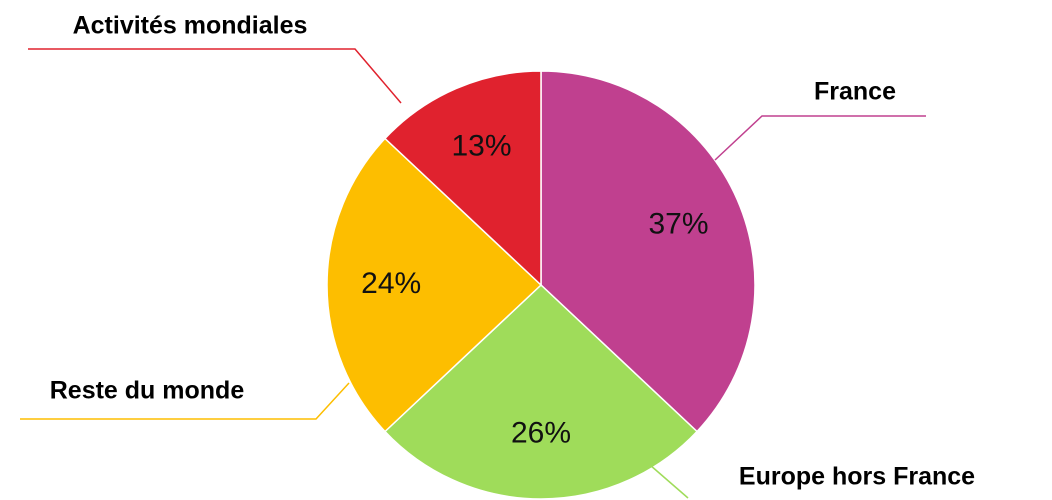 The width and height of the screenshot is (1052, 500). What do you see at coordinates (541, 433) in the screenshot?
I see `value-label: 26%` at bounding box center [541, 433].